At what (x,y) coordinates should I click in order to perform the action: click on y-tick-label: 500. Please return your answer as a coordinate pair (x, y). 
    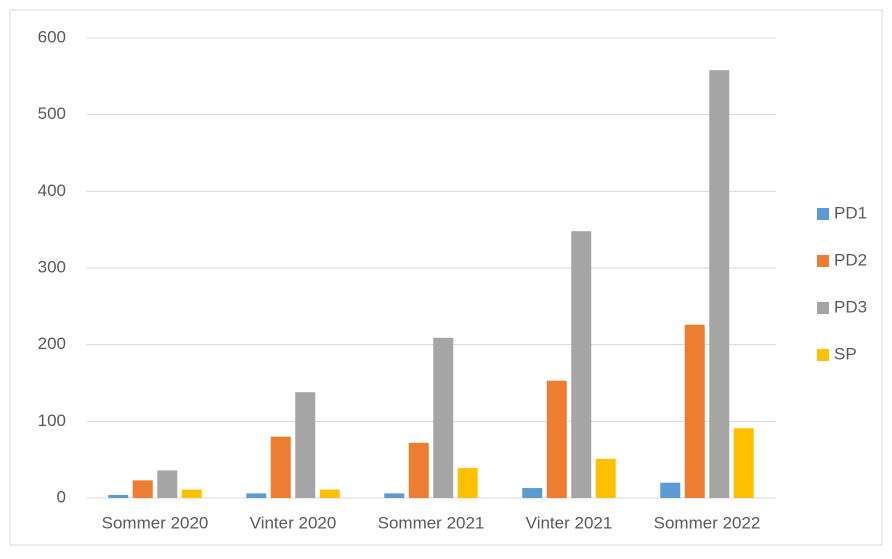
    Looking at the image, I should click on (52, 113).